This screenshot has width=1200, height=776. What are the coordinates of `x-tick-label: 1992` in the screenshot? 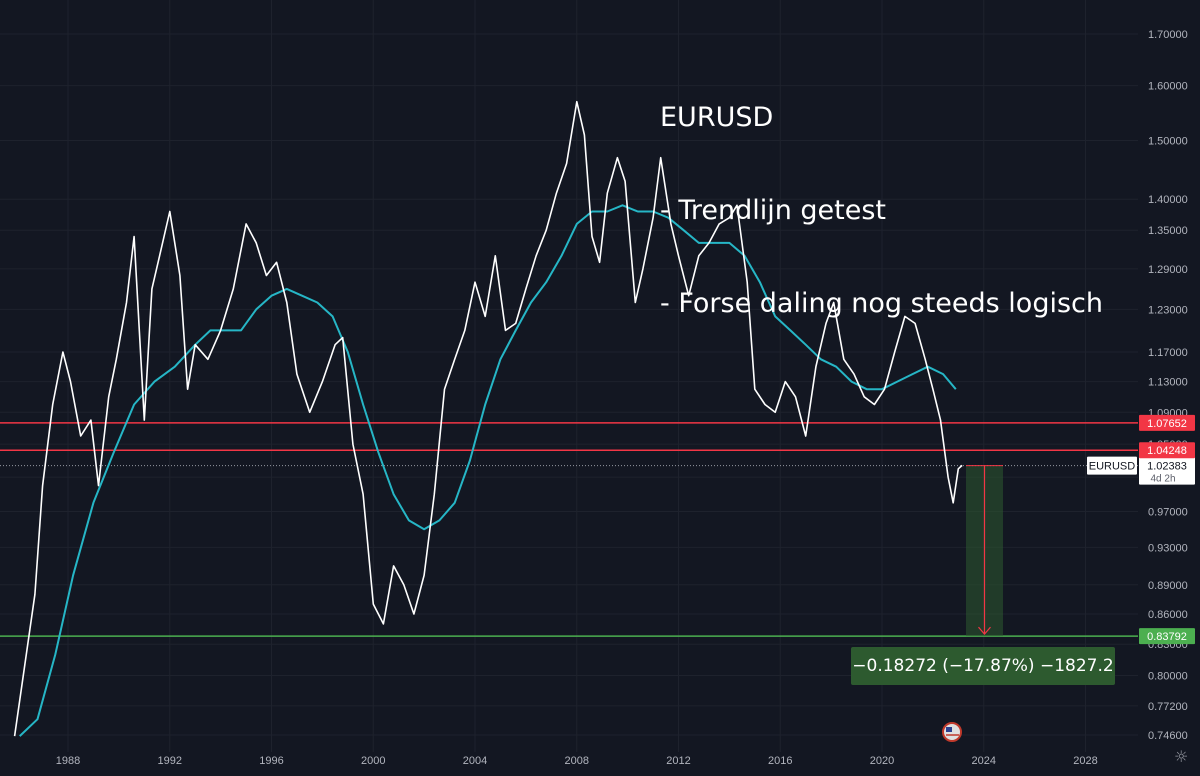 It's located at (170, 761).